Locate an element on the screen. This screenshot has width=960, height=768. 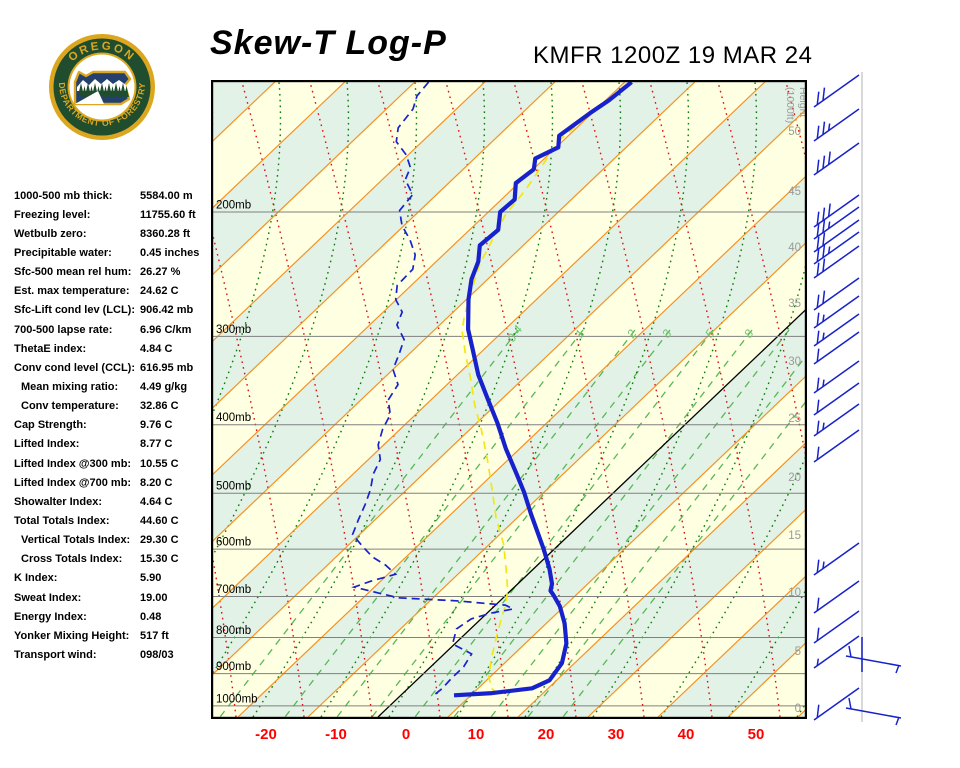
temp-tick-label: 20 is located at coordinates (546, 734).